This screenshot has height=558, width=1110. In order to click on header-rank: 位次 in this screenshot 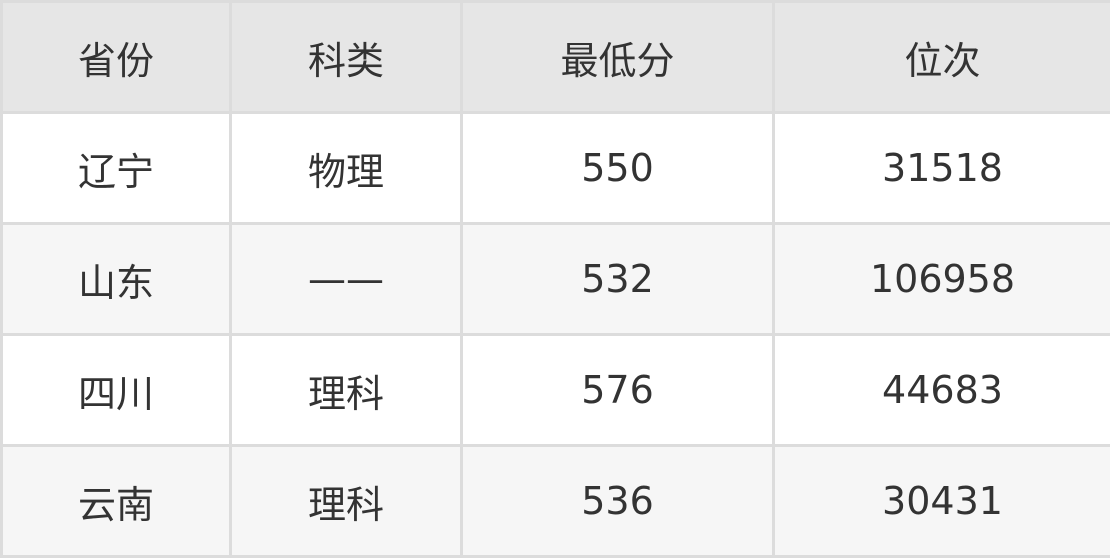, I will do `click(941, 57)`.